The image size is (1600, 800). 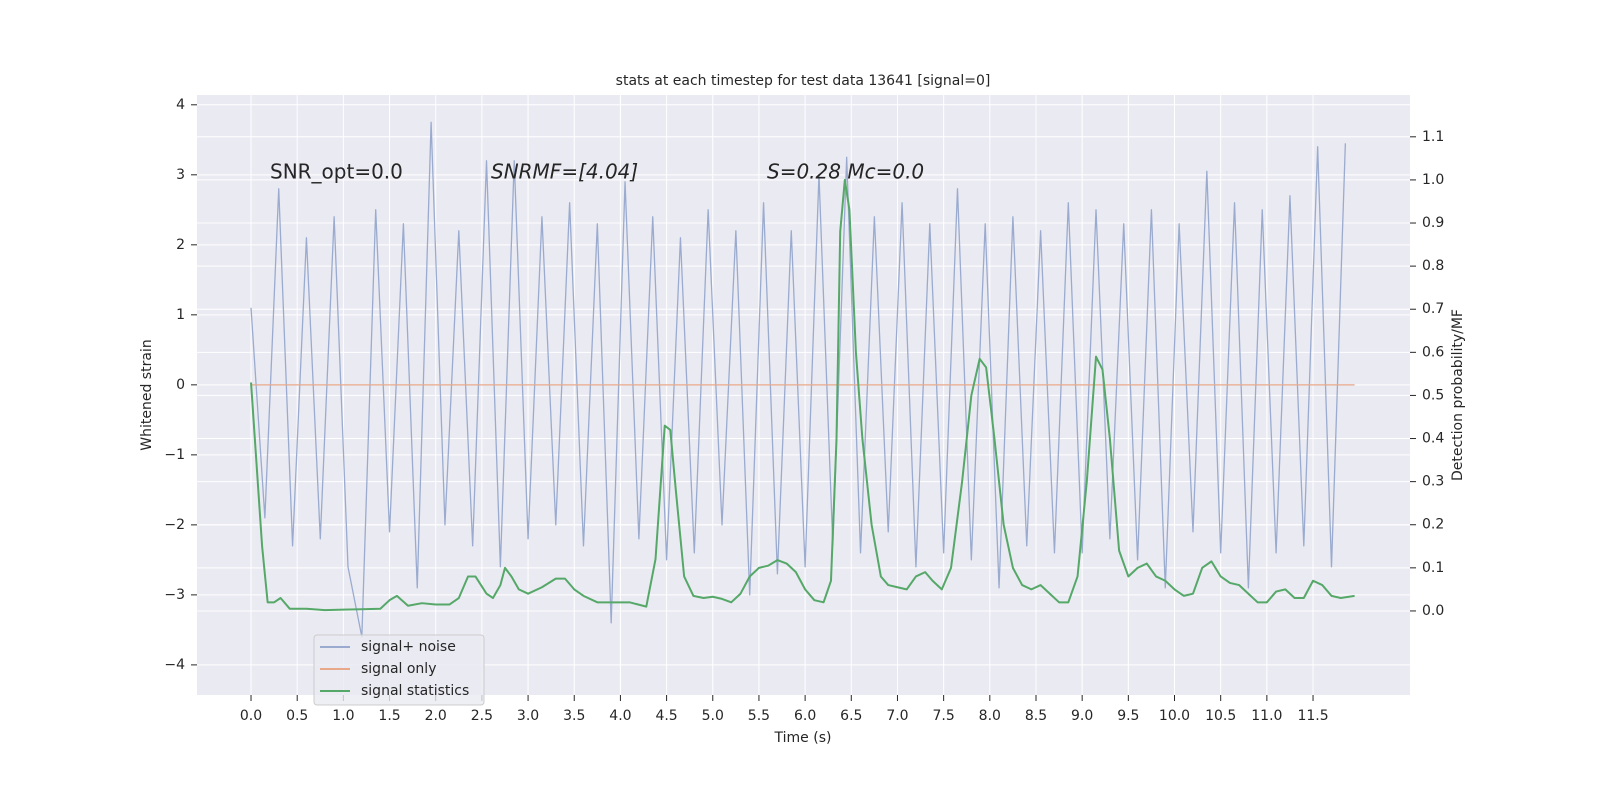 I want to click on x-tick-label: 10.0, so click(x=1174, y=716).